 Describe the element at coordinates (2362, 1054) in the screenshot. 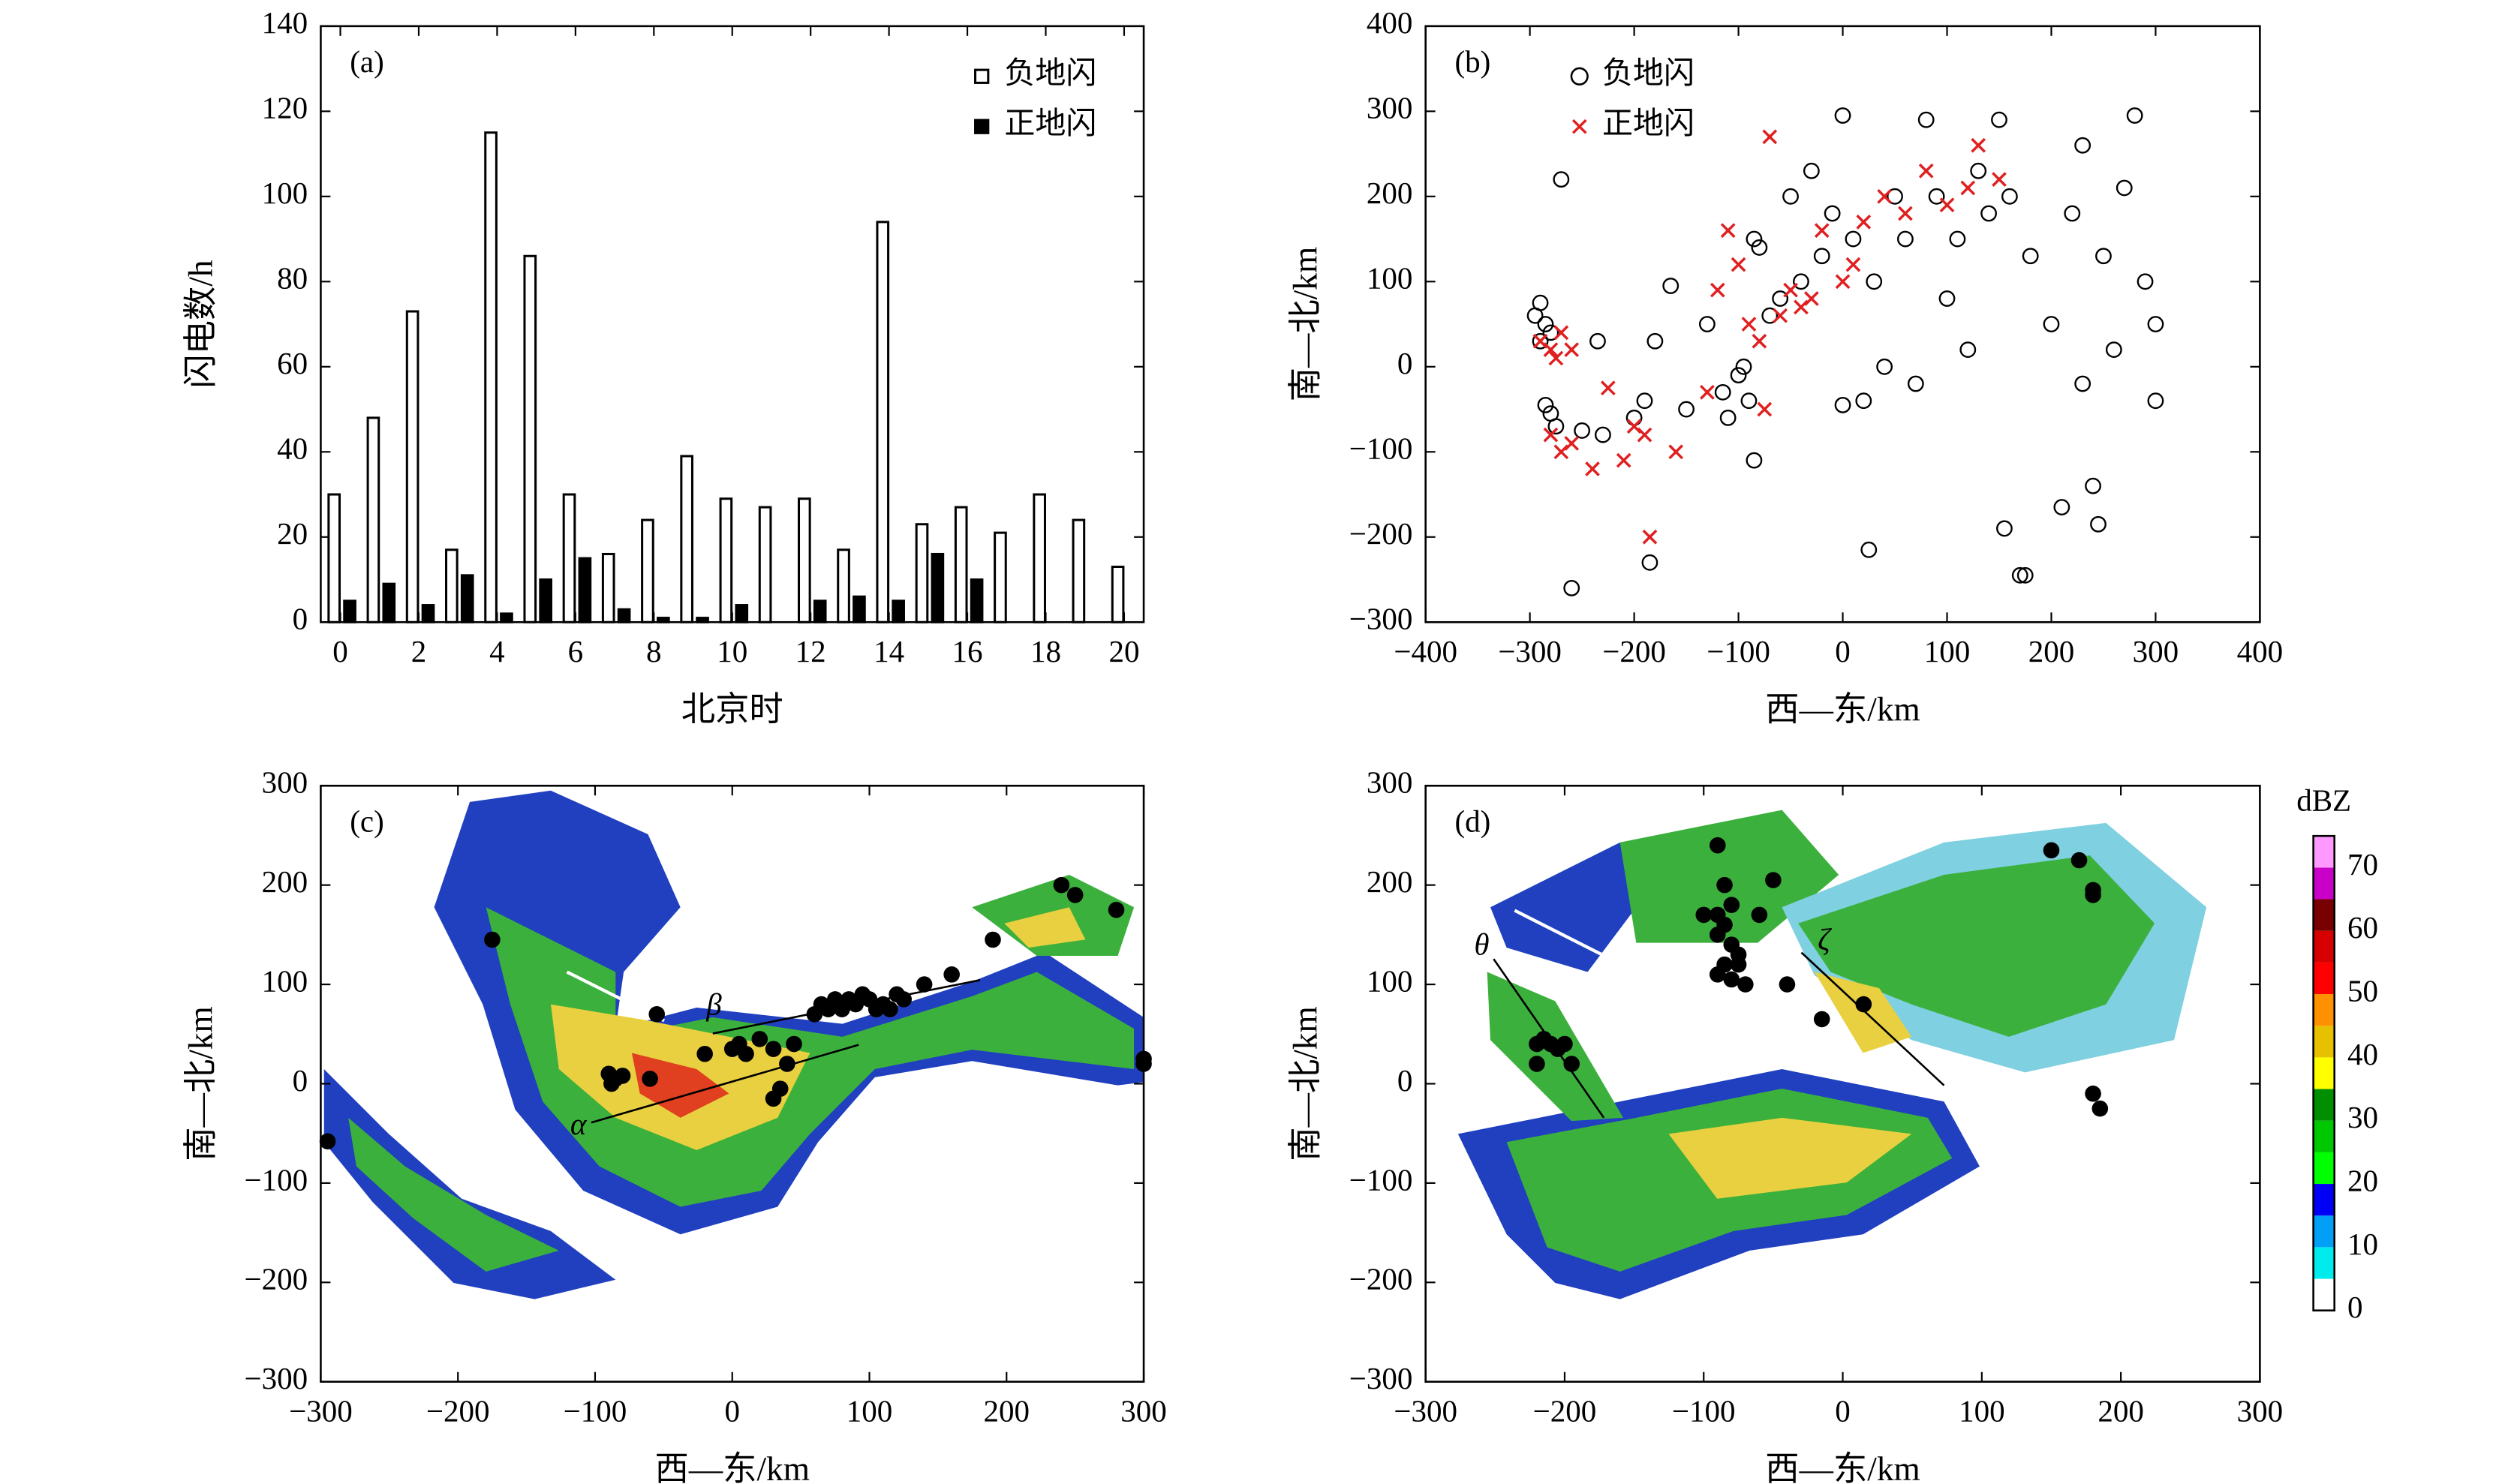

I see `colorbar-tick-label: 40` at that location.